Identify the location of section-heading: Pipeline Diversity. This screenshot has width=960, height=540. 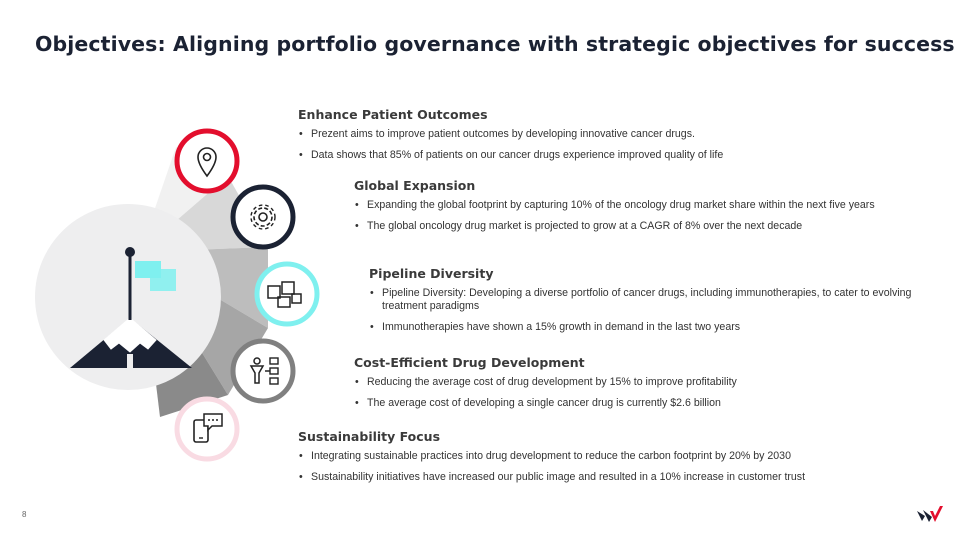
(431, 273).